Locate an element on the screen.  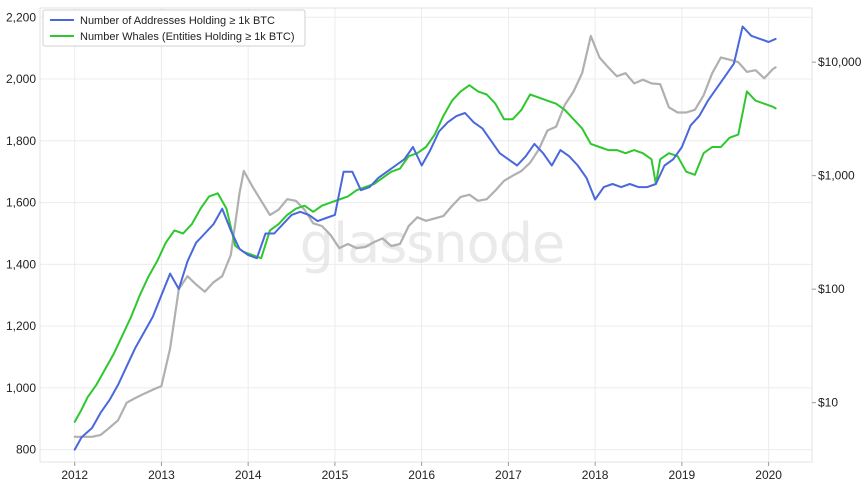
left-axis-tick-labels: 800 1,000 1,200 1,400 1,600 1,800 2,000 2,200 is located at coordinates (21, 233).